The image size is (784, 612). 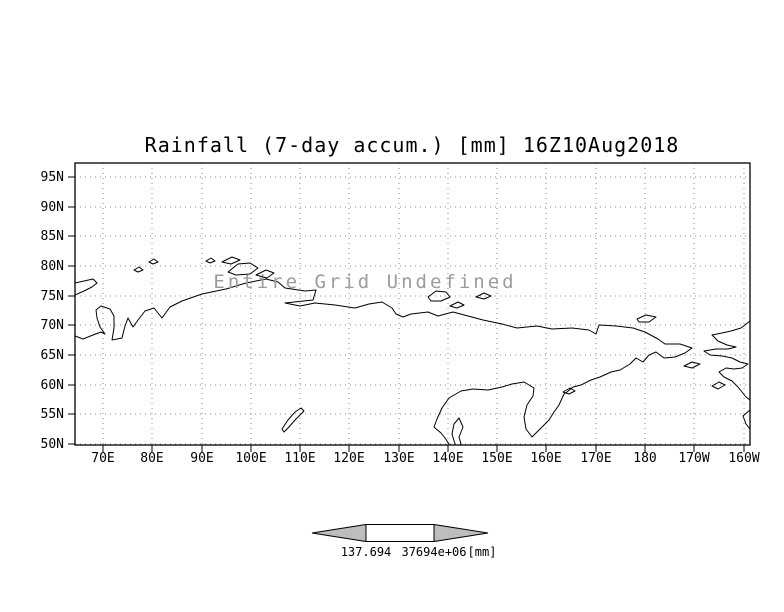 I want to click on colorbar: 137.694 37694e+06 [mm], so click(x=404, y=541).